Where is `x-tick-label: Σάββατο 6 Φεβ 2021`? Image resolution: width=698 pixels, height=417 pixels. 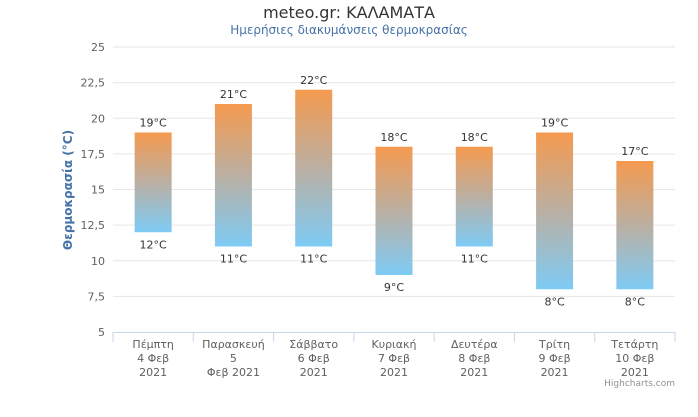 x-tick-label: Σάββατο 6 Φεβ 2021 is located at coordinates (313, 358).